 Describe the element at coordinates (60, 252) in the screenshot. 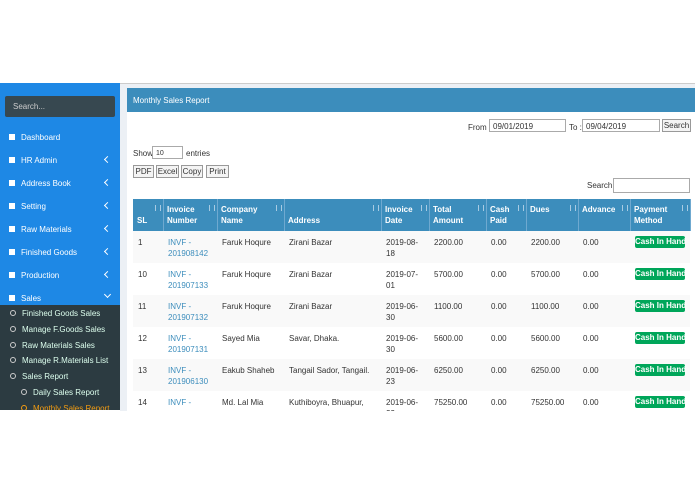

I see `menu-item: Finished Goods` at that location.